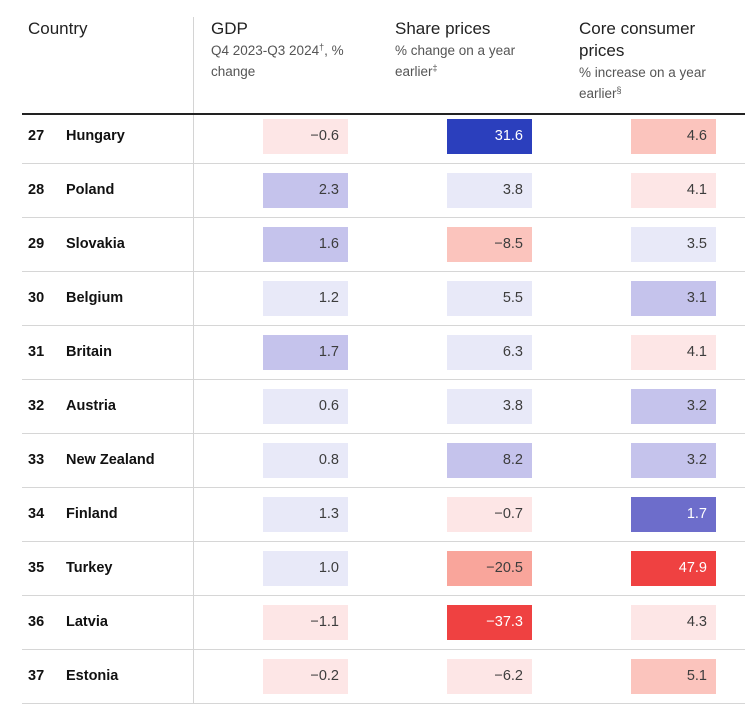 The image size is (750, 708). What do you see at coordinates (673, 298) in the screenshot?
I see `cell-core-prices: 3.1` at bounding box center [673, 298].